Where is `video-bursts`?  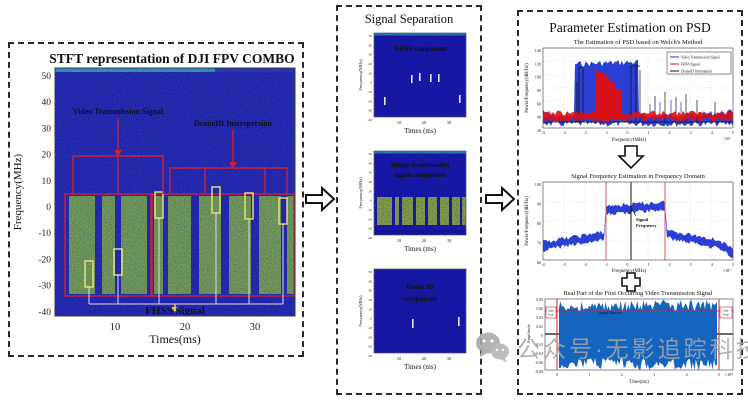 video-bursts is located at coordinates (182, 245).